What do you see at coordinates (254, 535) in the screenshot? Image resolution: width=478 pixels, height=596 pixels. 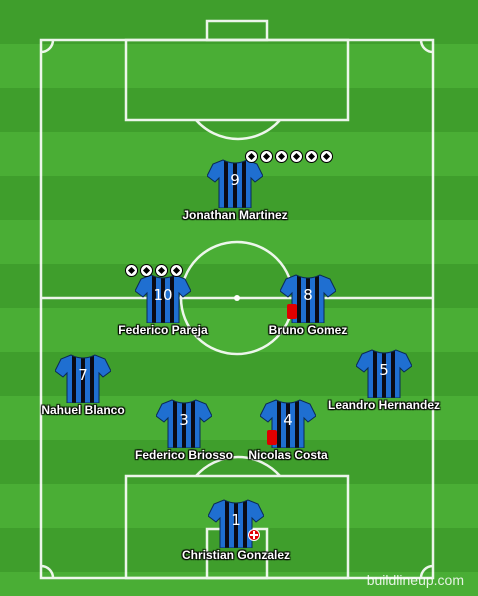 I see `medical-cross-icon` at bounding box center [254, 535].